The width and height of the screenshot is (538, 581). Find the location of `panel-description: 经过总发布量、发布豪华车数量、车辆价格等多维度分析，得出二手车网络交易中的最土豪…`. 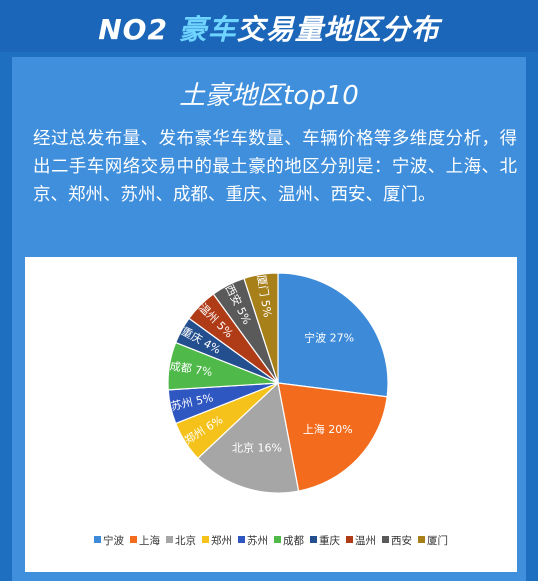

panel-description: 经过总发布量、发布豪华车数量、车辆价格等多维度分析，得出二手车网络交易中的最土豪… is located at coordinates (275, 167).